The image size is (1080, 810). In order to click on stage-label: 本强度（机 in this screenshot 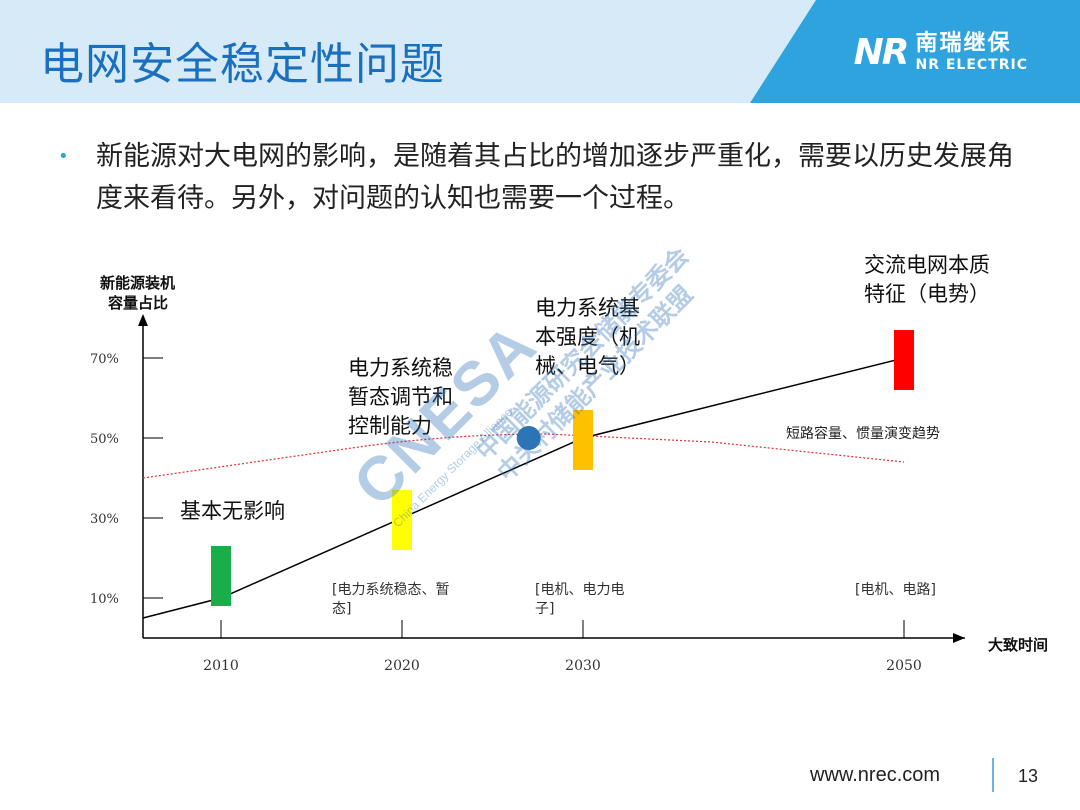, I will do `click(587, 337)`.